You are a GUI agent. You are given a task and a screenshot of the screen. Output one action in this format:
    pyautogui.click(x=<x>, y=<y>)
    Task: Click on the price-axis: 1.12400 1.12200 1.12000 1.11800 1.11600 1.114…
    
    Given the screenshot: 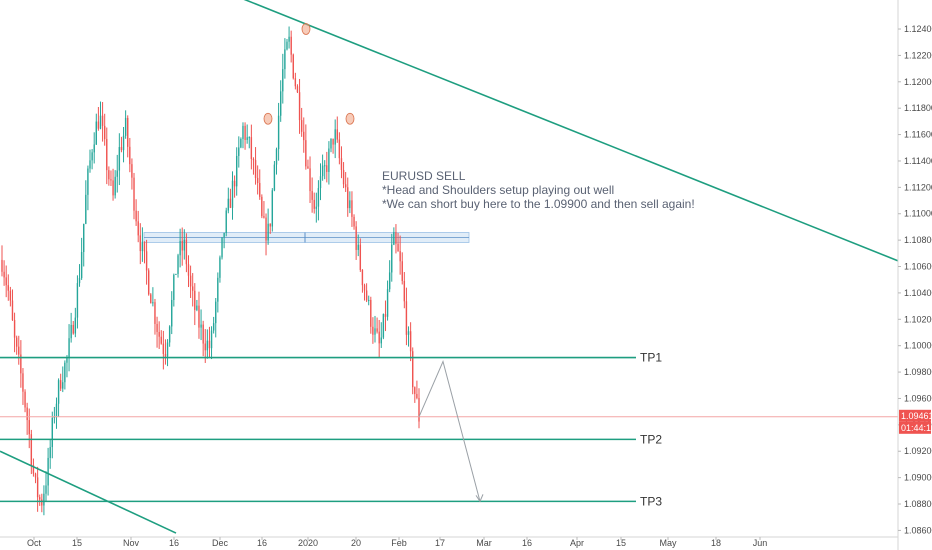 What is the action you would take?
    pyautogui.click(x=914, y=275)
    